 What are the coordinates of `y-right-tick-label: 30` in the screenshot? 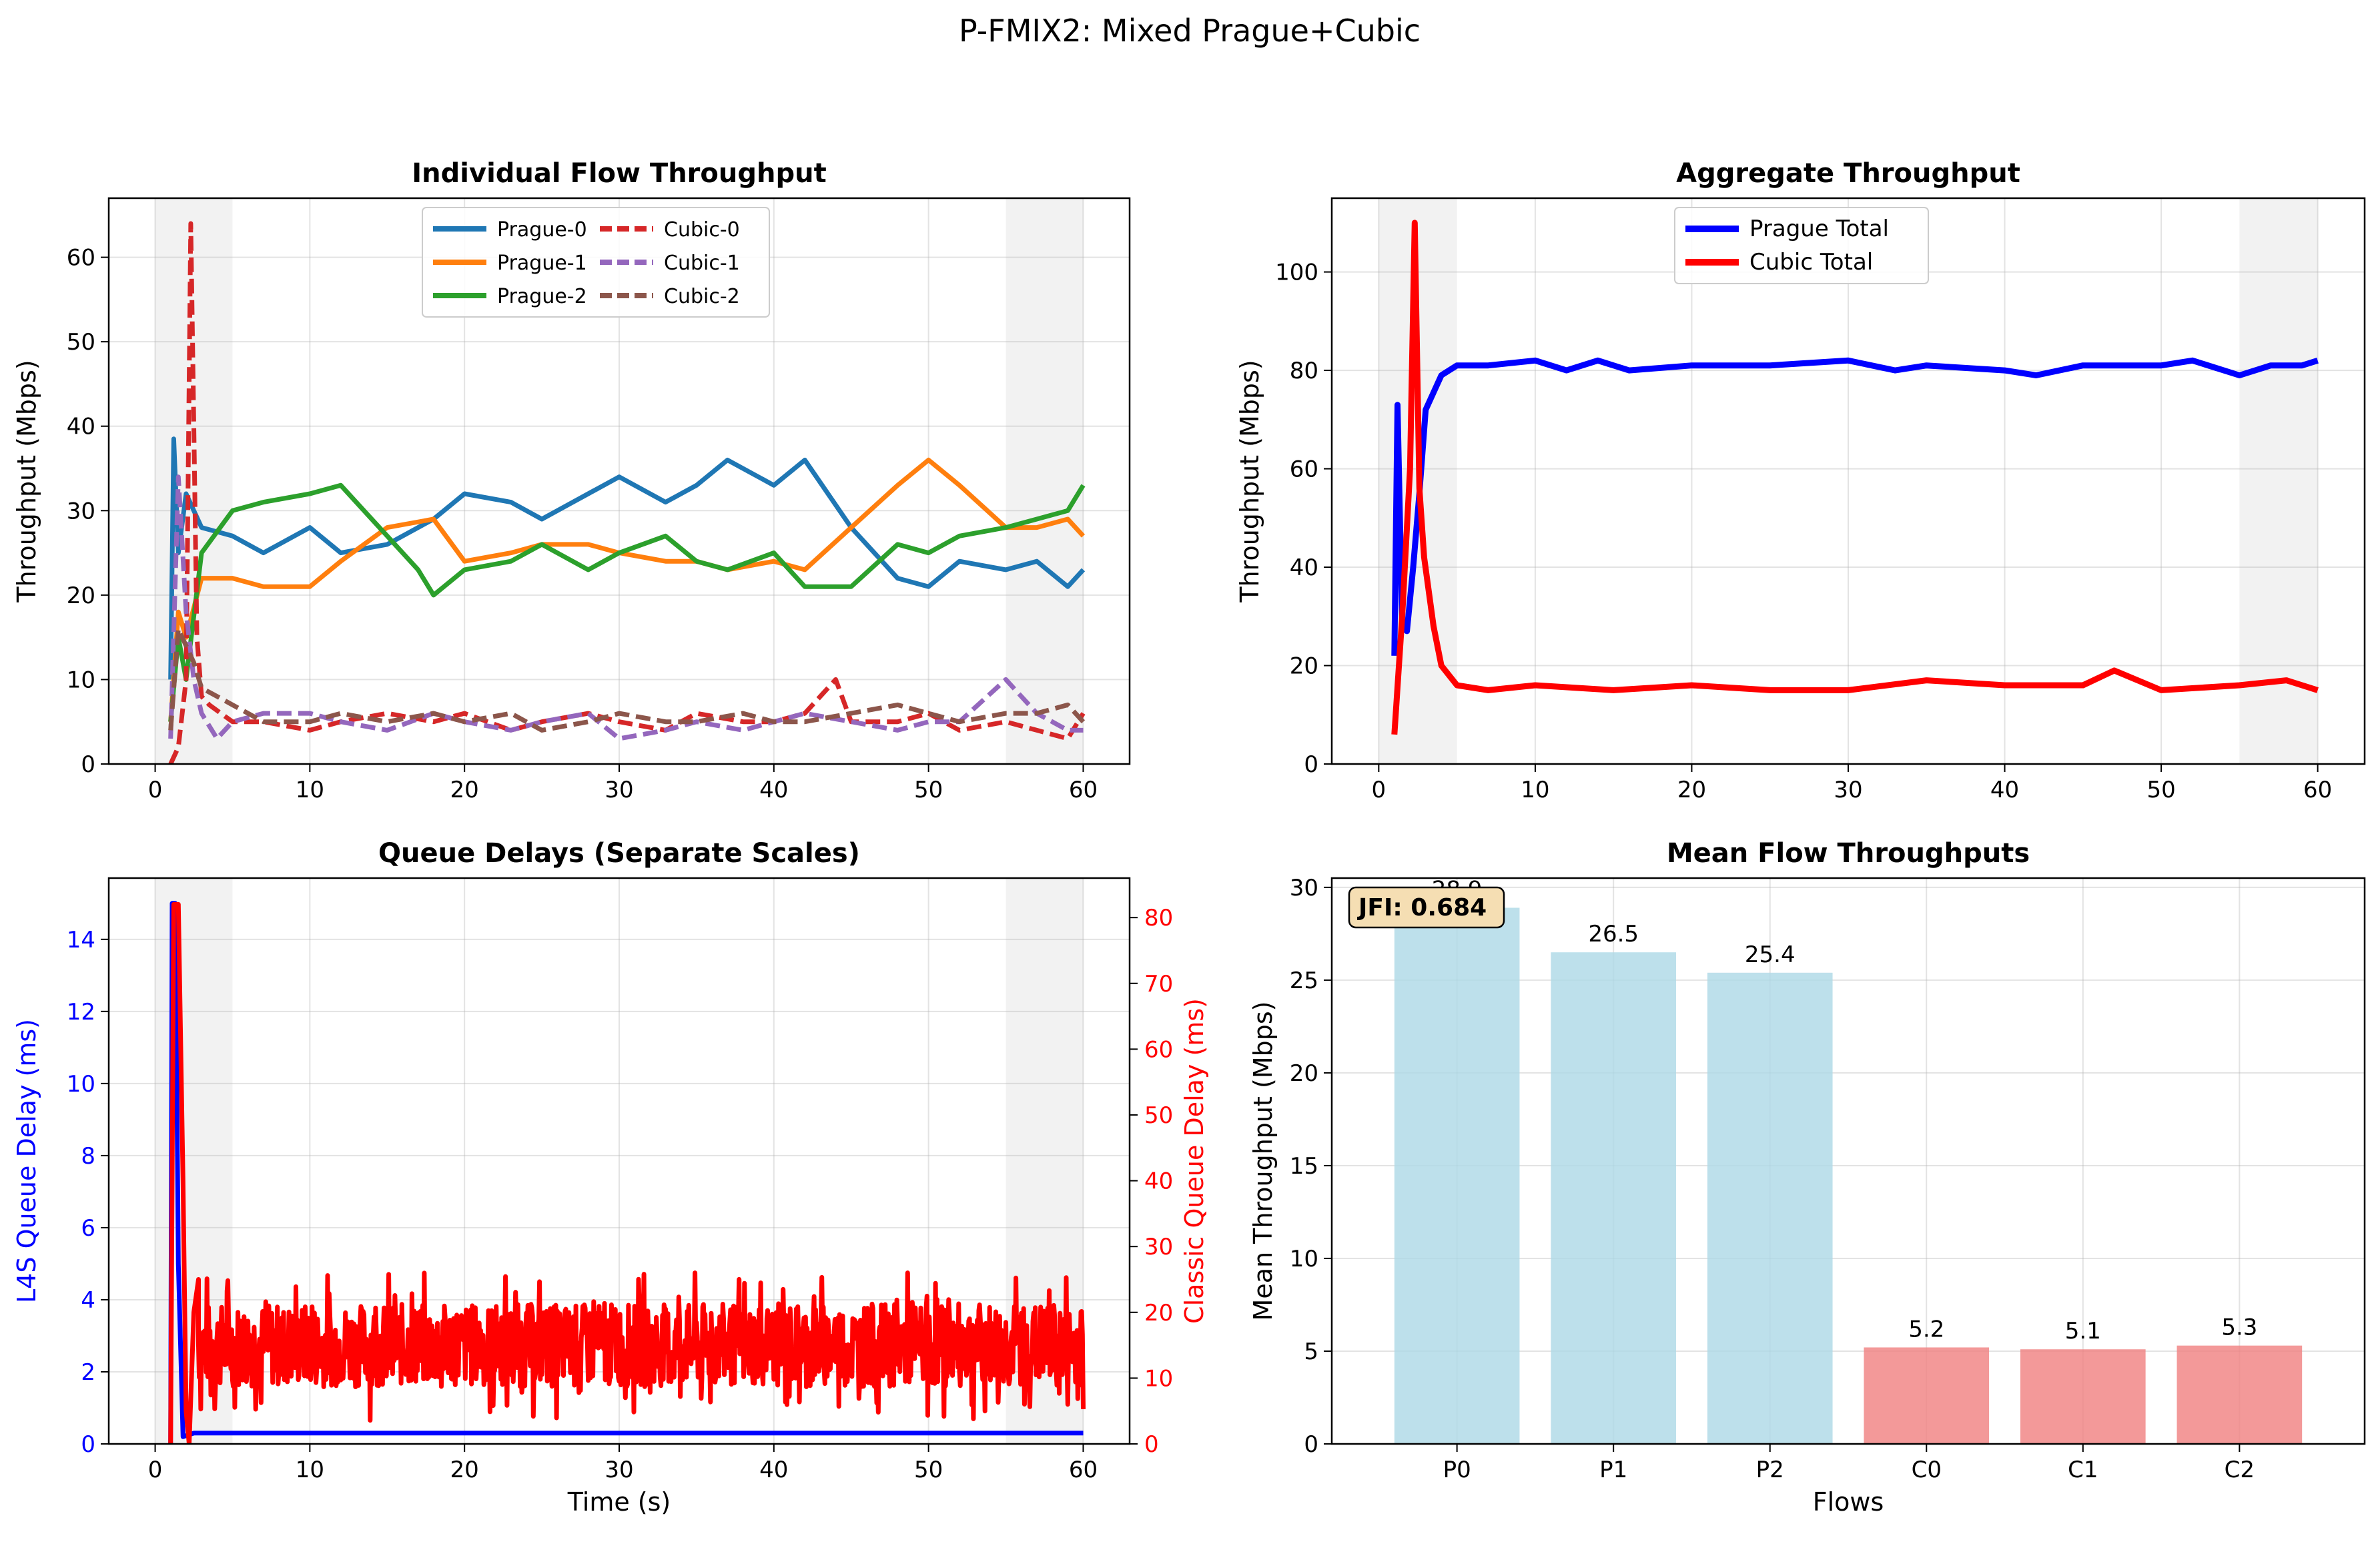 It's located at (1158, 1247).